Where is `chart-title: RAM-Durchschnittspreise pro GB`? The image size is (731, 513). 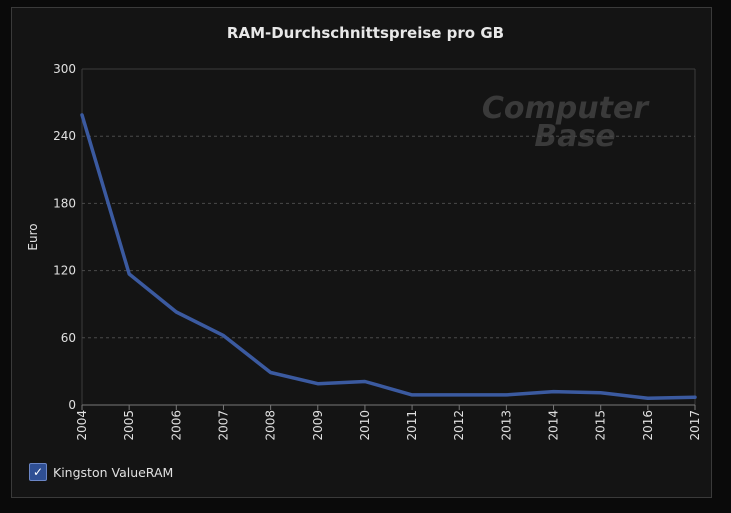 chart-title: RAM-Durchschnittspreise pro GB is located at coordinates (365, 33).